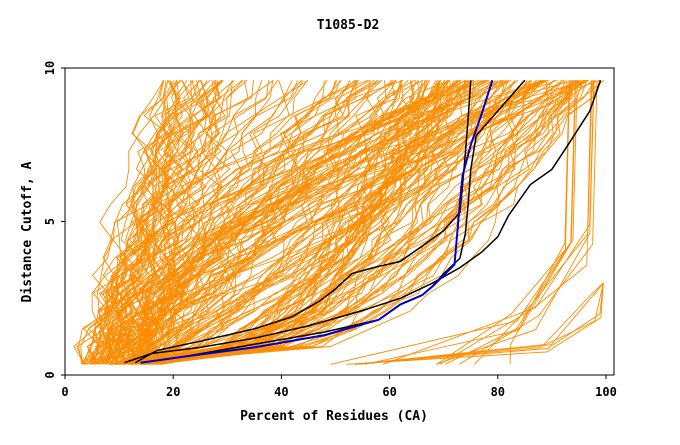  What do you see at coordinates (606, 392) in the screenshot?
I see `x-tick-label: 100` at bounding box center [606, 392].